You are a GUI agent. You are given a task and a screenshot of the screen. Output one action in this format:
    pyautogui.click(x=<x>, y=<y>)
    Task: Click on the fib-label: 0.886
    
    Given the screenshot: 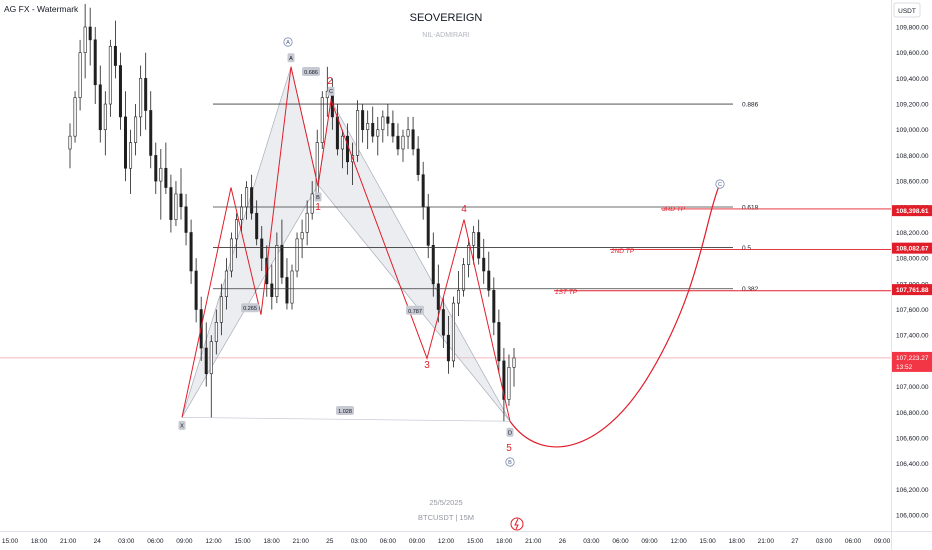 What is the action you would take?
    pyautogui.click(x=750, y=105)
    